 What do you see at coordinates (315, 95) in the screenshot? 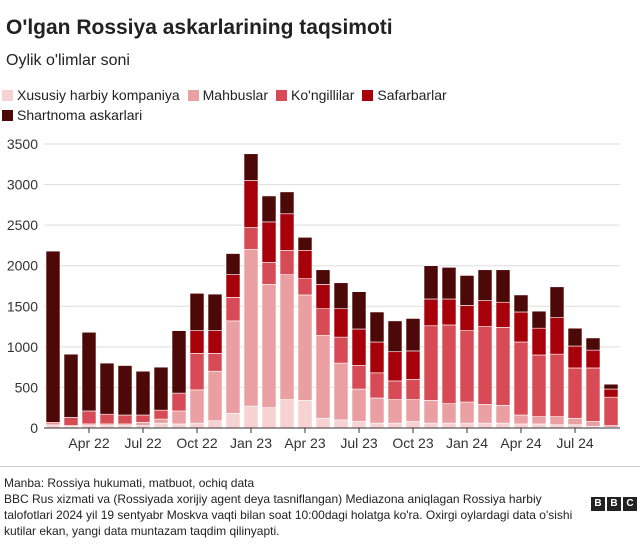
I see `legend-item-kongillilar: Ko'ngillilar` at bounding box center [315, 95].